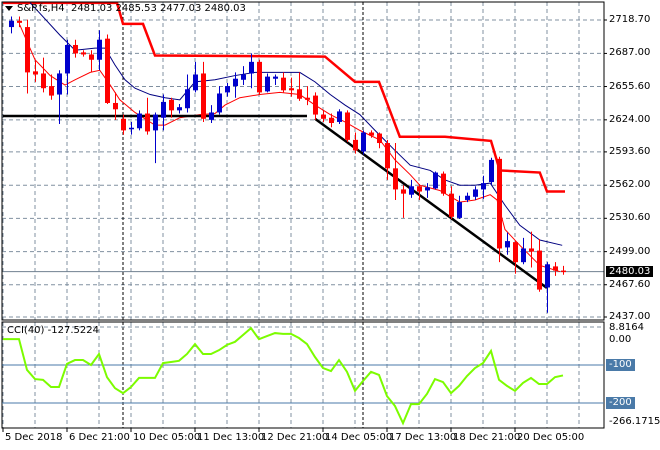 This screenshot has width=660, height=450. Describe the element at coordinates (551, 437) in the screenshot. I see `time-axis-label: 20 Dec 05:00` at that location.